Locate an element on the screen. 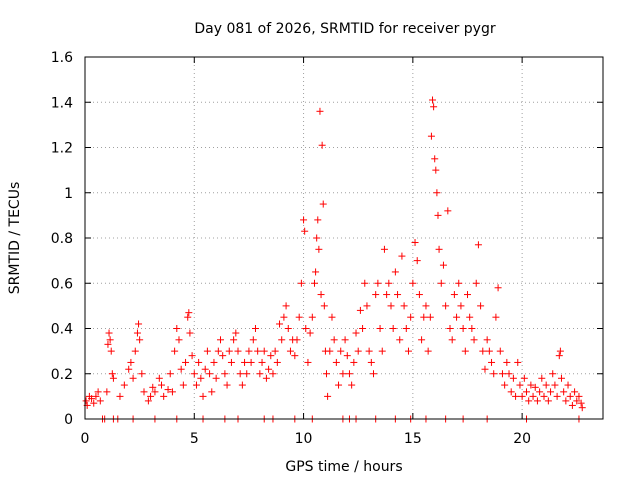 This screenshot has width=640, height=480. y-tick-label: 0.4 is located at coordinates (62, 330).